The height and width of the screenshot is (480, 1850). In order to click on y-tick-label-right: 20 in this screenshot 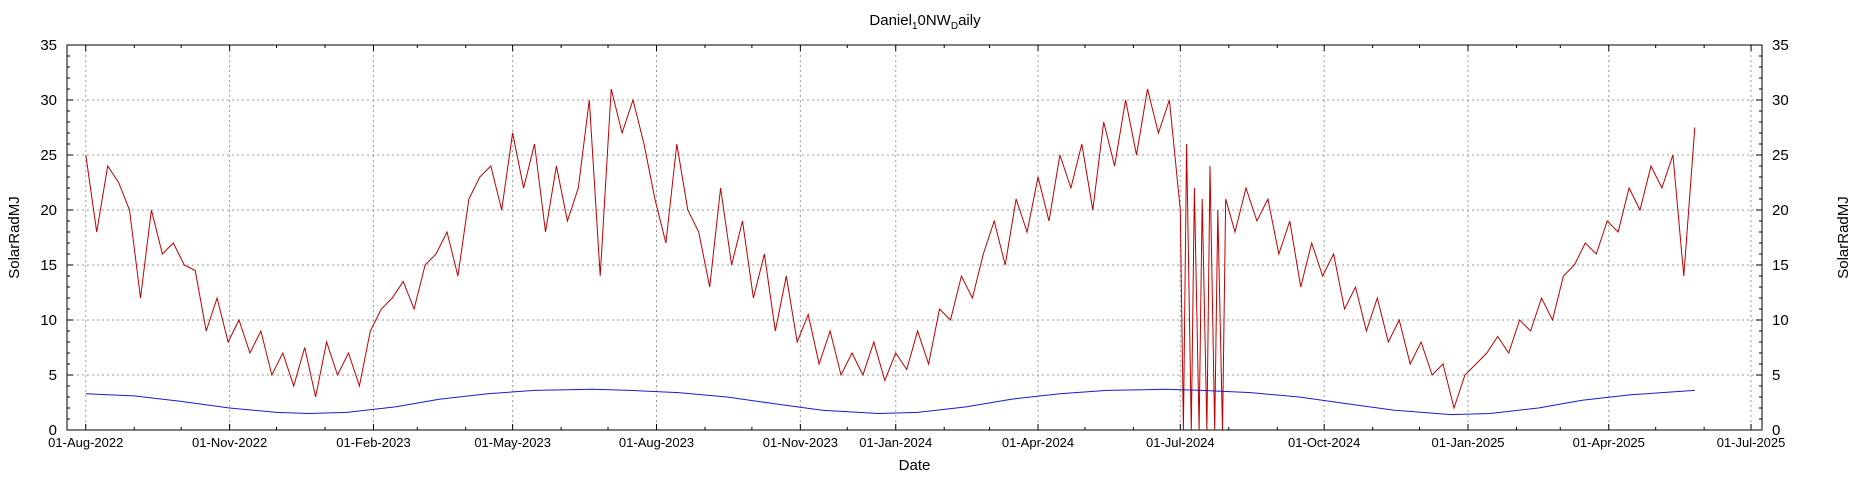, I will do `click(1780, 210)`.